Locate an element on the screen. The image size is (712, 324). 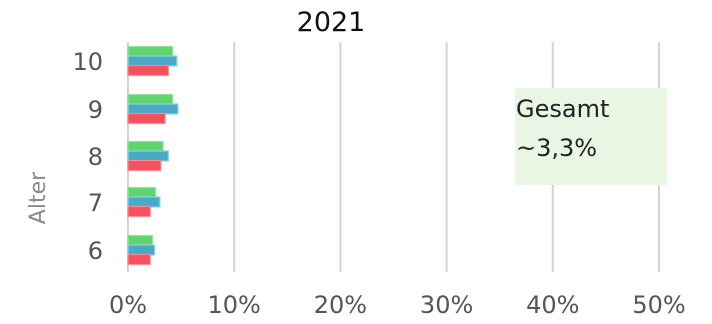
x-tick-label: 10% is located at coordinates (234, 305).